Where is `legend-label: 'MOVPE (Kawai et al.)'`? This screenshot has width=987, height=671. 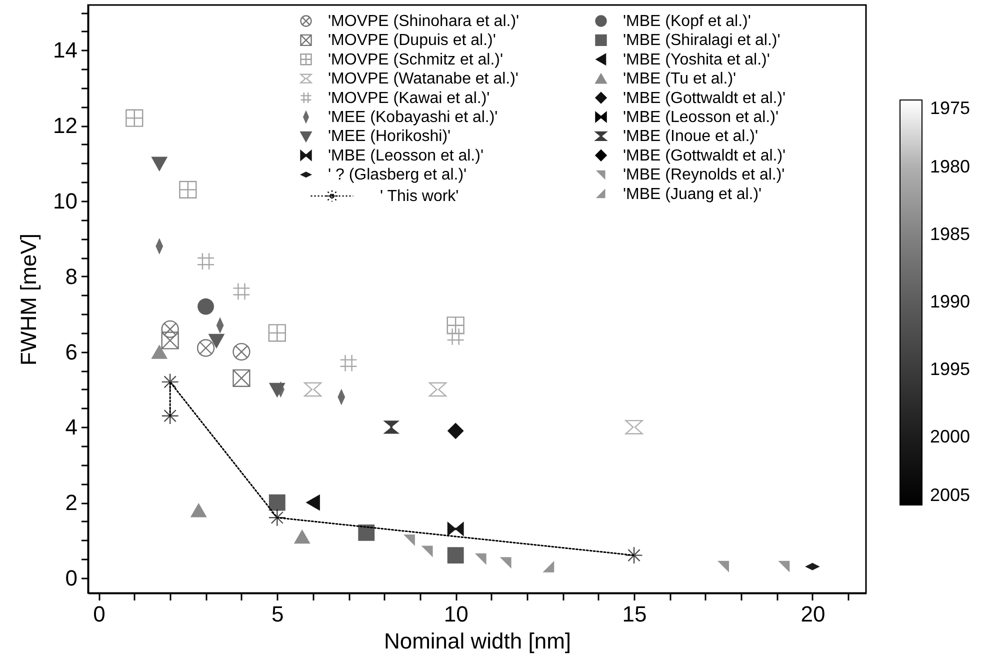 legend-label: 'MOVPE (Kawai et al.)' is located at coordinates (409, 98).